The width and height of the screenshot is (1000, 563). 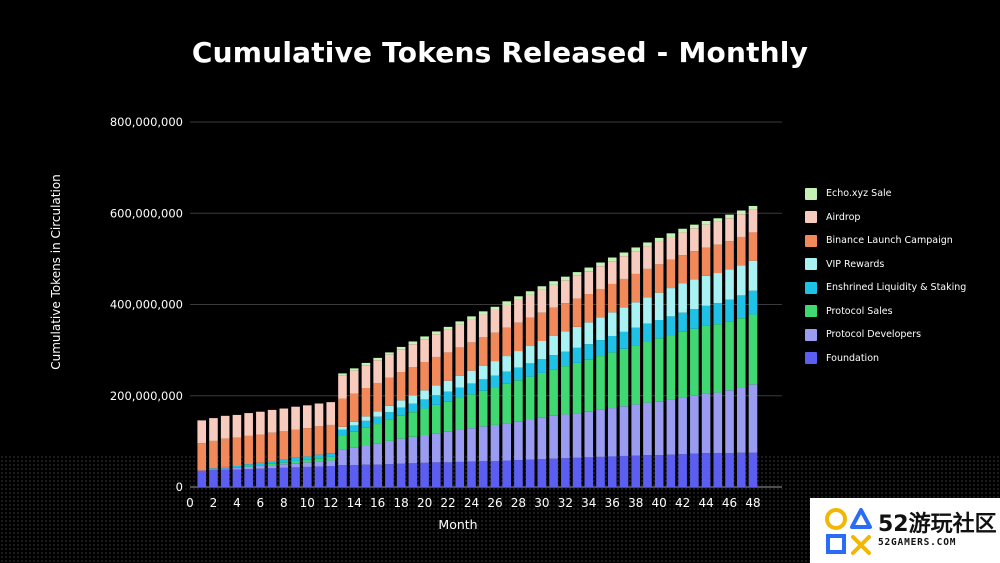 I want to click on x-tick-label: 46, so click(x=729, y=503).